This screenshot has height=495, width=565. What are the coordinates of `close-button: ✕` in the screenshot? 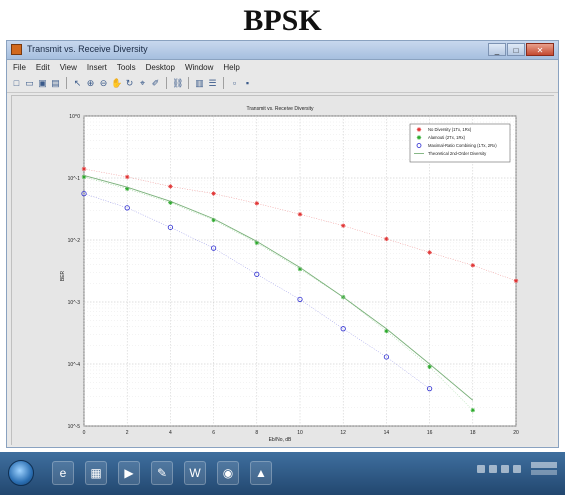 It's located at (540, 49).